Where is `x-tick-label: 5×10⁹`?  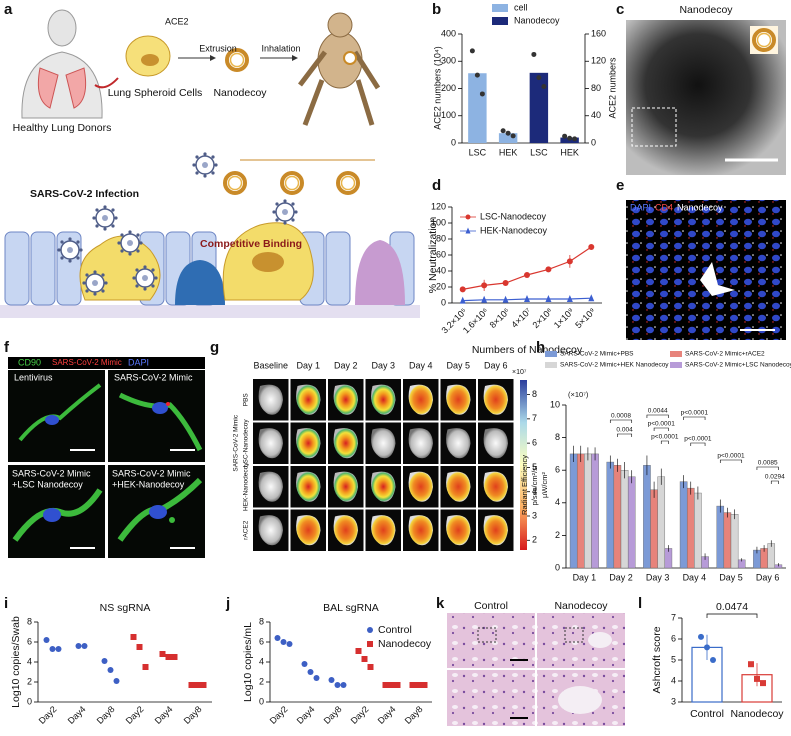 x-tick-label: 5×10⁹ is located at coordinates (585, 318).